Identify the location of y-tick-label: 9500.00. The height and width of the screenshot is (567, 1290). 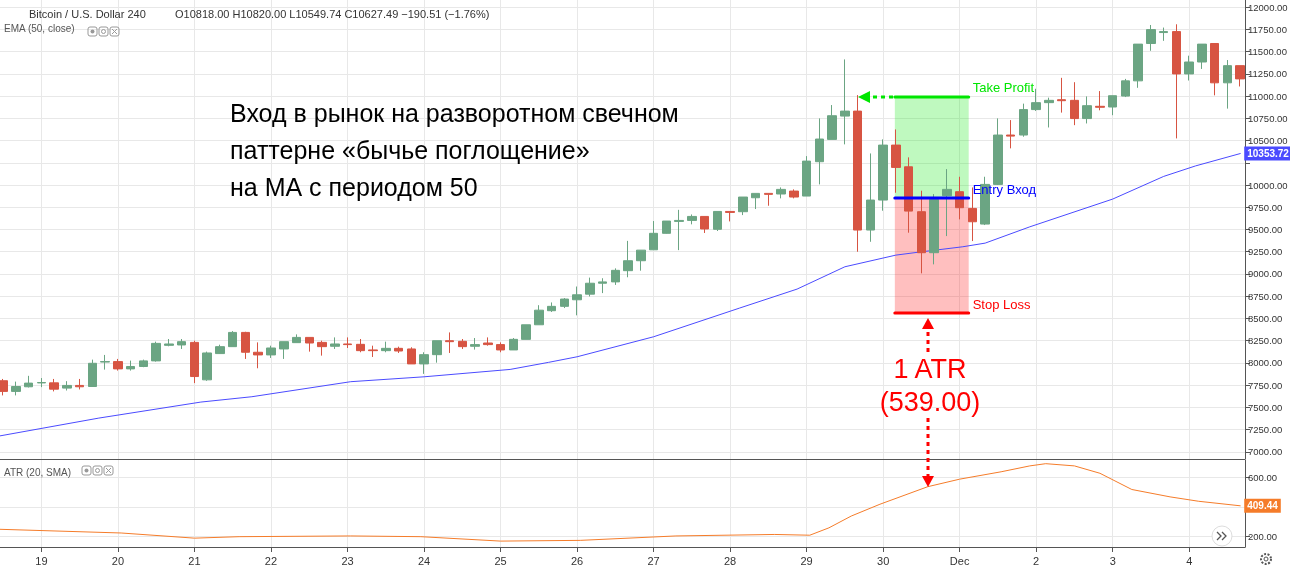
(1265, 229).